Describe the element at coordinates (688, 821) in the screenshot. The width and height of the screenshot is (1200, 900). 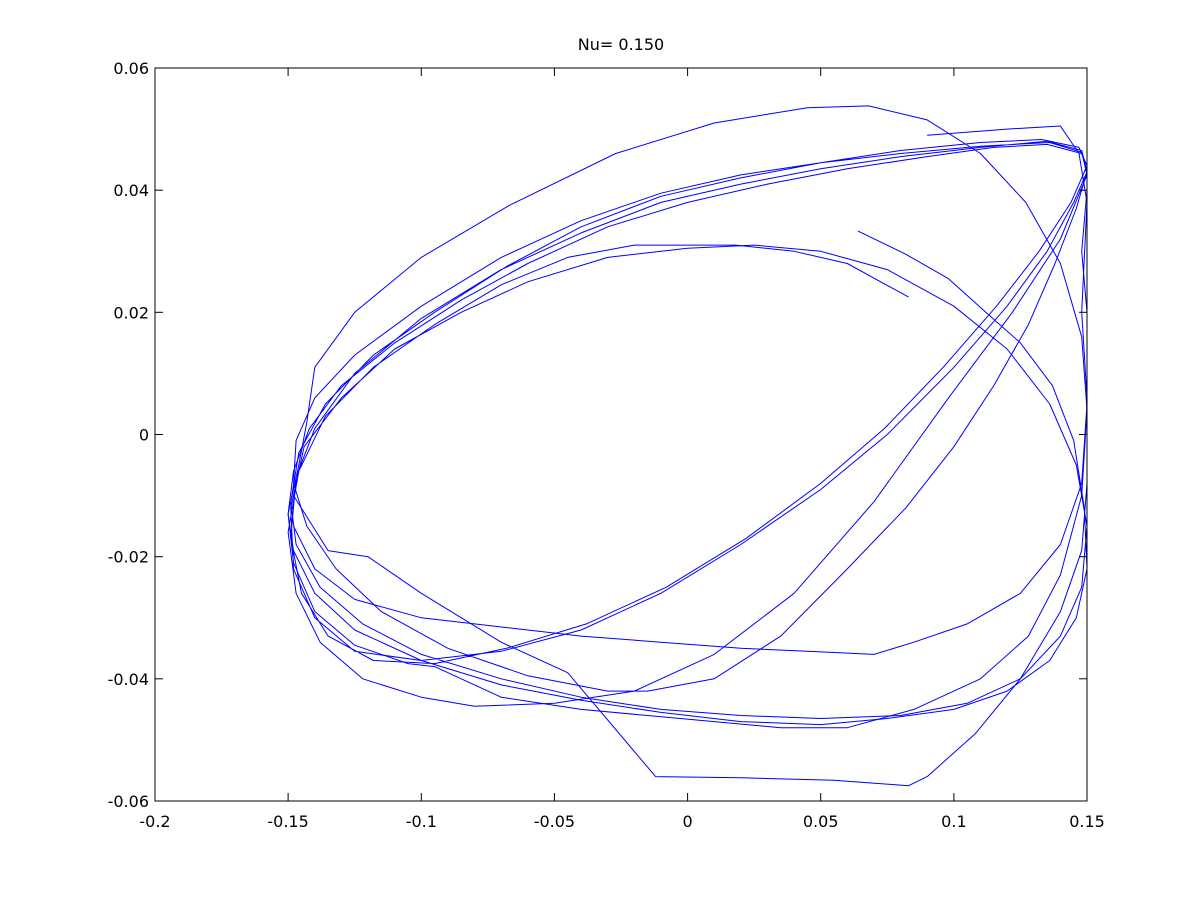
I see `x-tick-label: 0` at that location.